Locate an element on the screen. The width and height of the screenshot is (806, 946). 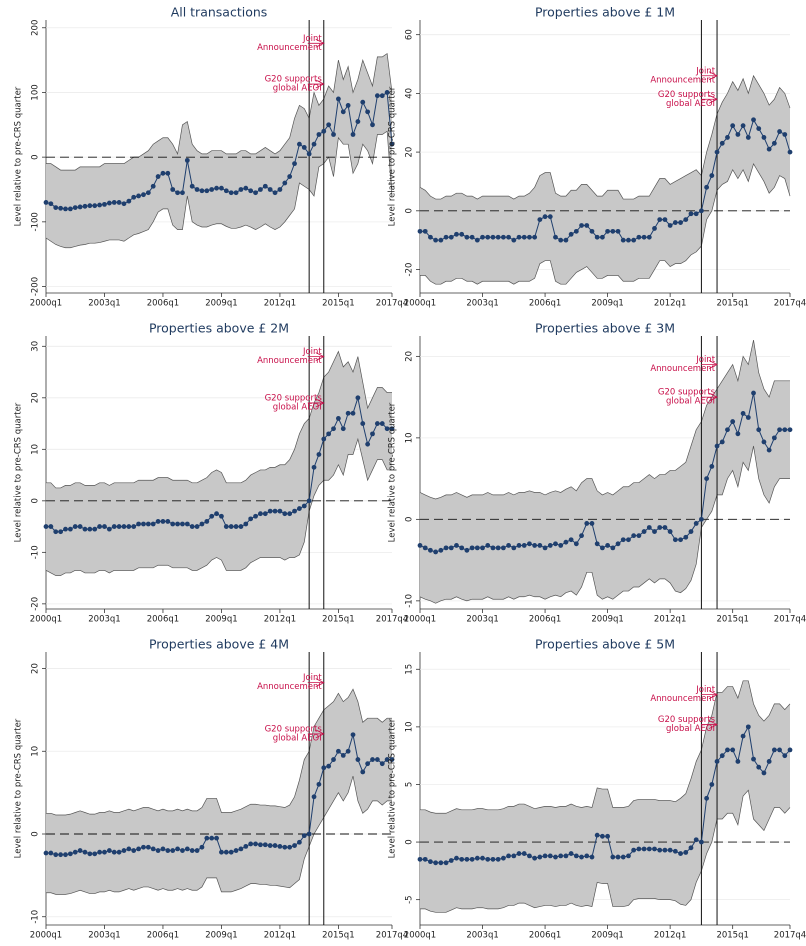
ci-lower is located at coordinates (218, 506).